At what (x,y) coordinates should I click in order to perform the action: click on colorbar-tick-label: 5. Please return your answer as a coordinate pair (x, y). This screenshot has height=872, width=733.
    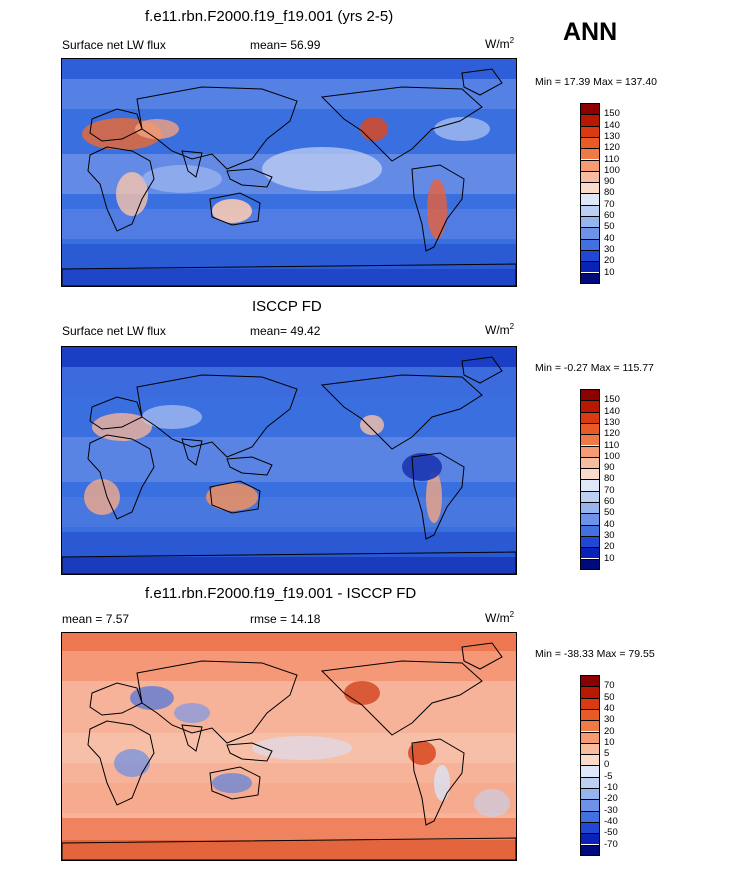
    Looking at the image, I should click on (607, 754).